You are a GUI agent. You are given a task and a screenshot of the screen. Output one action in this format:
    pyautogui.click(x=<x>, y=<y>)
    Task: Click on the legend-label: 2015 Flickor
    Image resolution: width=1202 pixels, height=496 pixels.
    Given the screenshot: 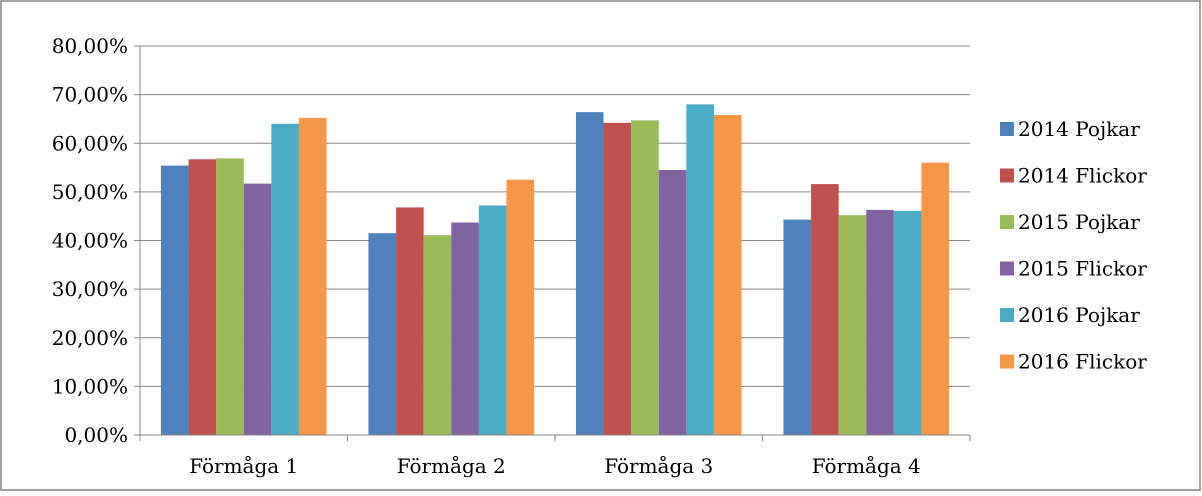 What is the action you would take?
    pyautogui.click(x=1082, y=269)
    